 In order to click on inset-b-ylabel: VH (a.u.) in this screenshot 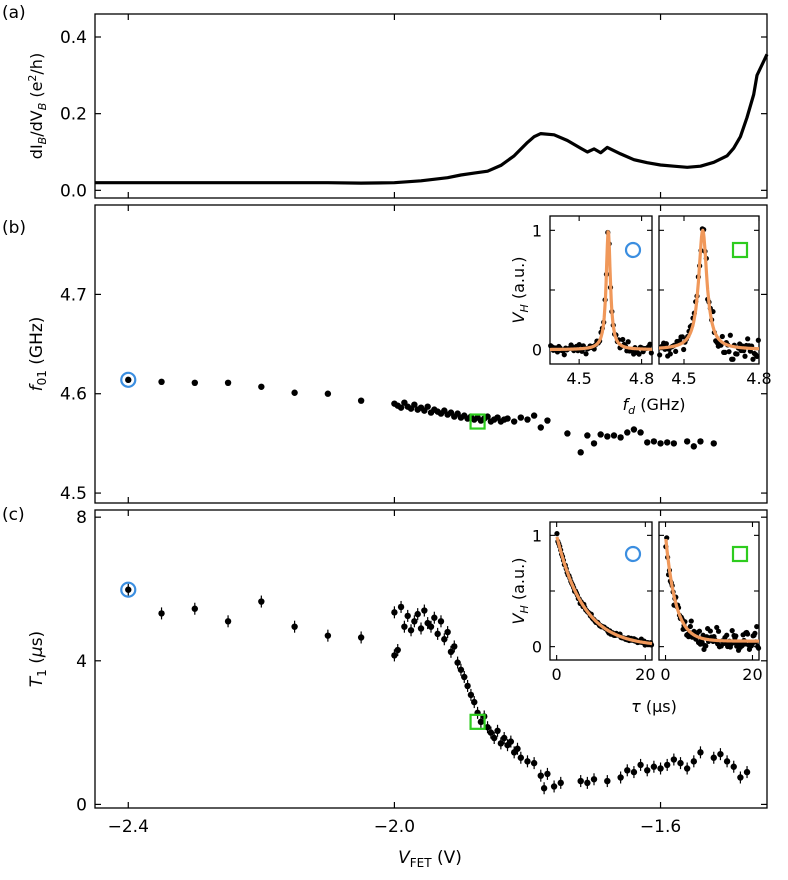, I will do `click(520, 290)`.